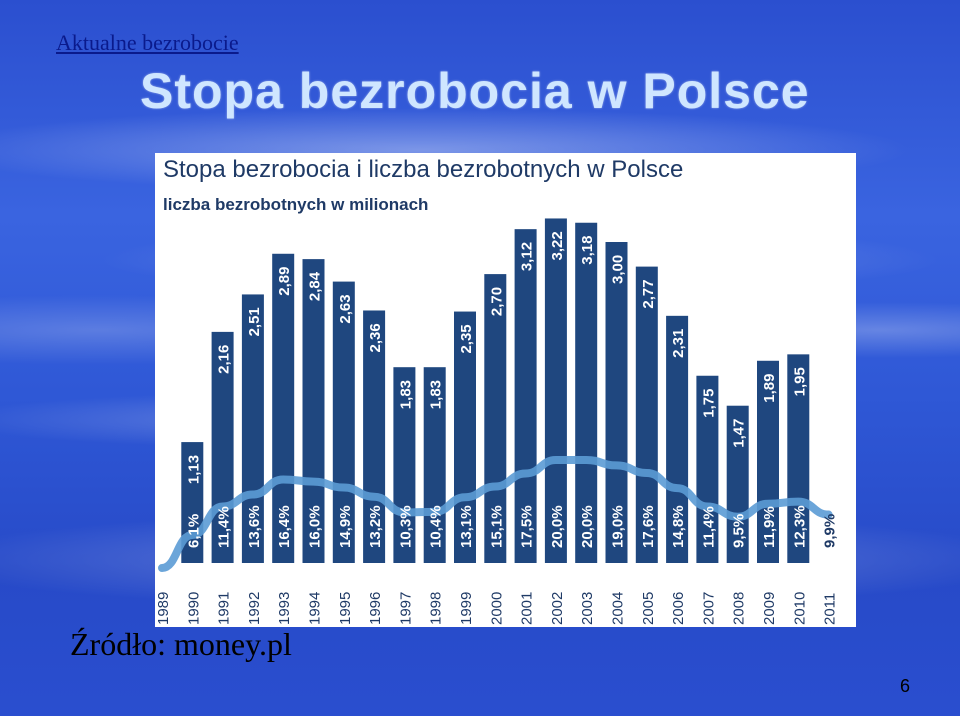  Describe the element at coordinates (586, 392) in the screenshot. I see `bar-2003` at that location.